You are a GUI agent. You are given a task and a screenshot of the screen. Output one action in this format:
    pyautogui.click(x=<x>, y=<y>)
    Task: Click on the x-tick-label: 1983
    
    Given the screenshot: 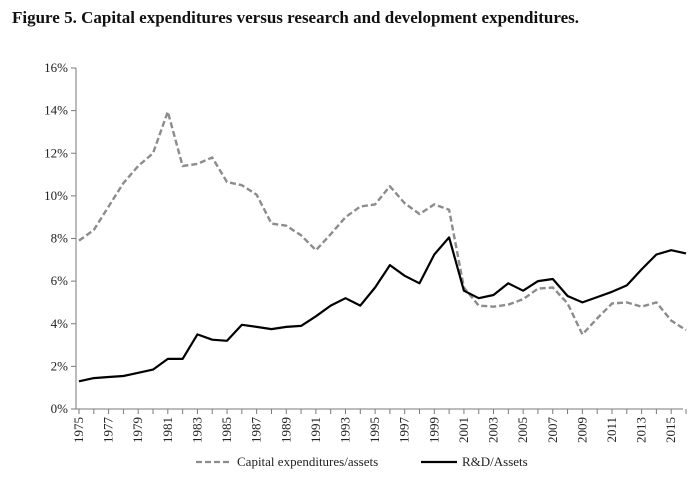 What is the action you would take?
    pyautogui.click(x=196, y=430)
    